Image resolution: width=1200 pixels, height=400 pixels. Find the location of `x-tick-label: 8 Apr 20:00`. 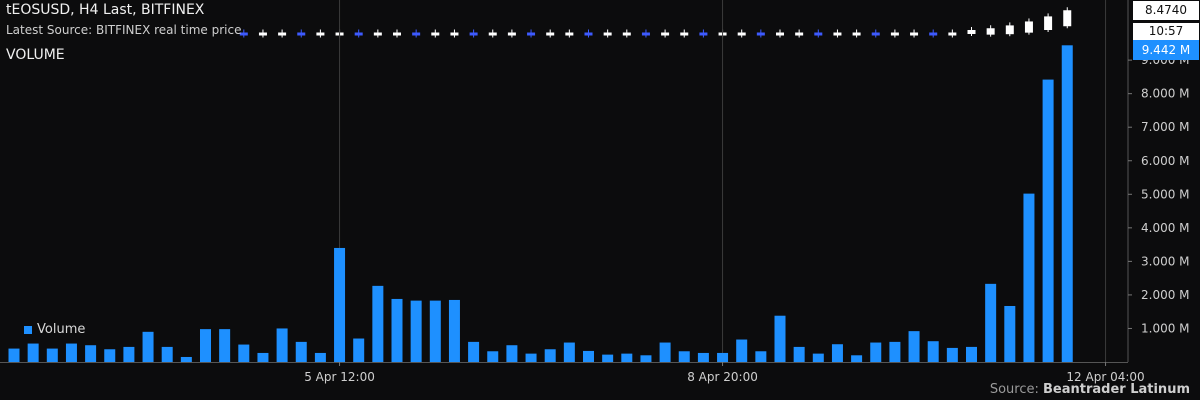

x-tick-label: 8 Apr 20:00 is located at coordinates (722, 377).